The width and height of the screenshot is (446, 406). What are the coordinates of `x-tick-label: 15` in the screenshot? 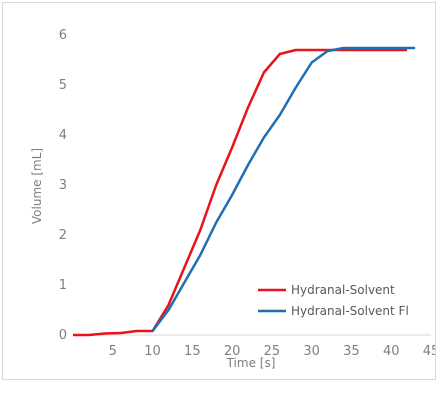 It's located at (192, 351).